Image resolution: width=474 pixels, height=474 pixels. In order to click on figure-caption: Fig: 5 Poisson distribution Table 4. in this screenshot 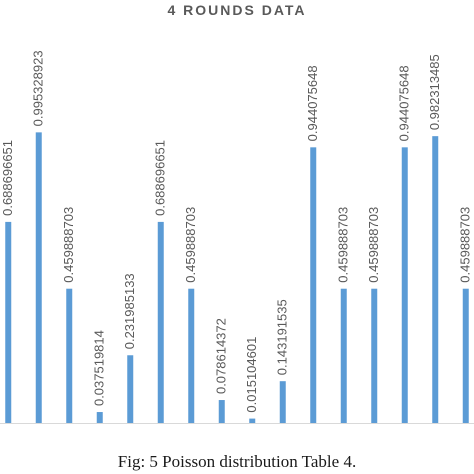, I will do `click(237, 461)`.